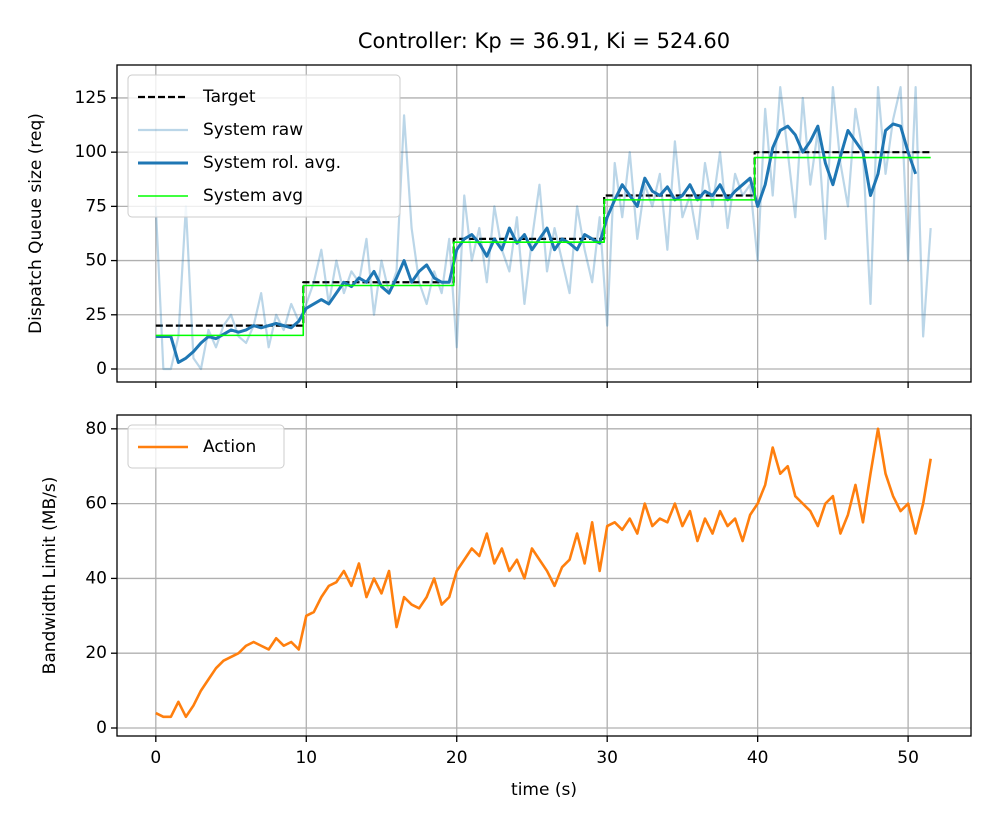 The height and width of the screenshot is (830, 997). I want to click on legend-label: Target, so click(229, 97).